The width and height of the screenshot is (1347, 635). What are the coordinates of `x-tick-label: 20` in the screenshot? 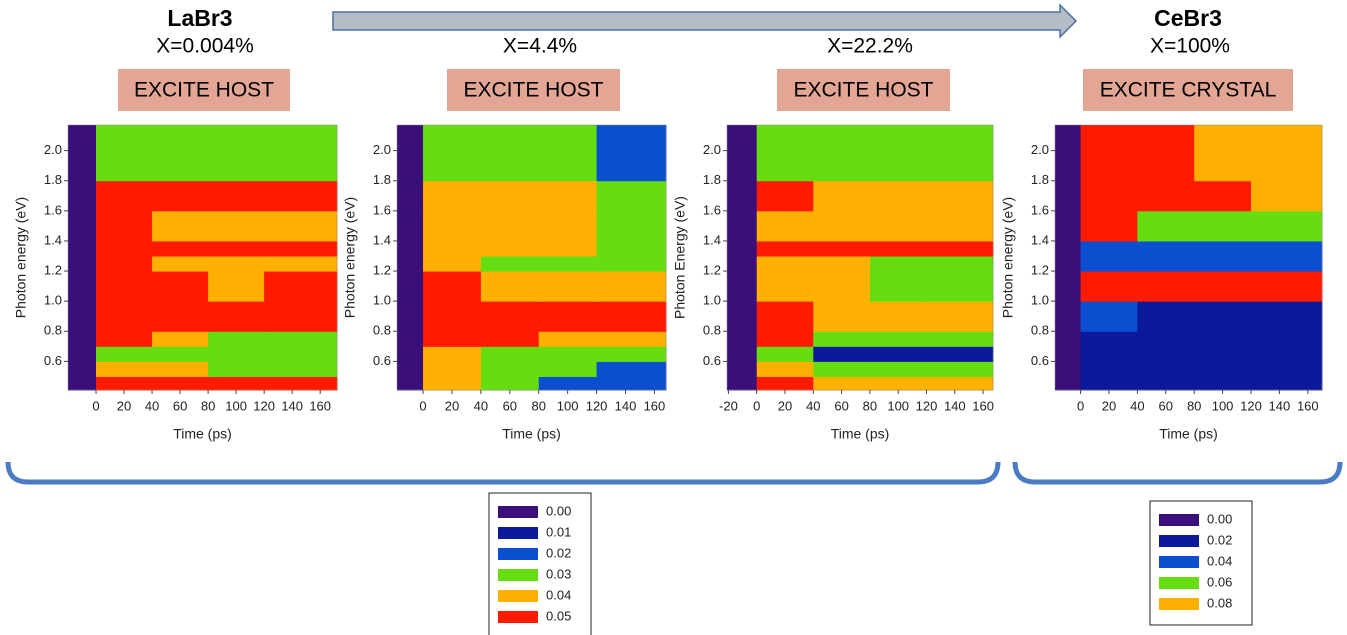 It's located at (1109, 405).